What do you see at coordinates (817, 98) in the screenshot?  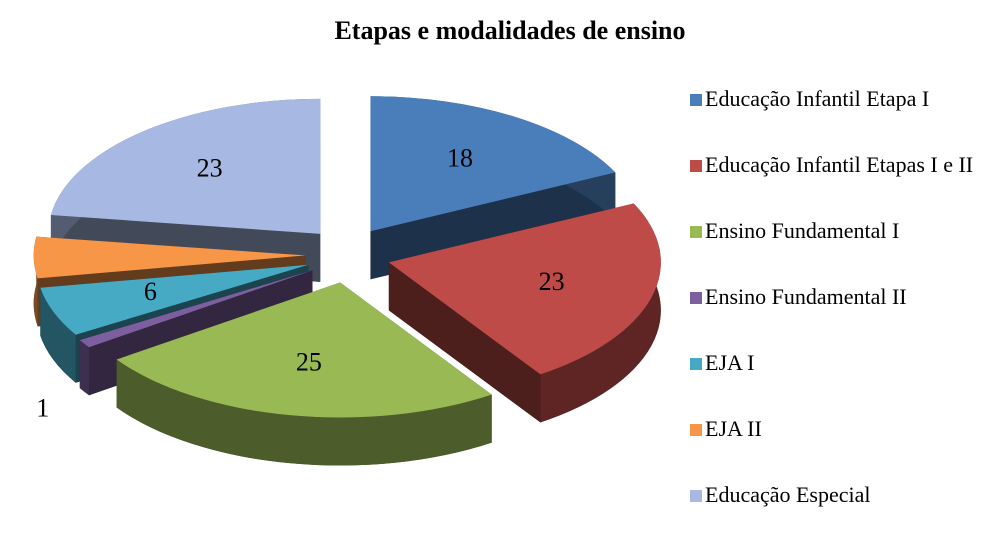 I see `legend-label: Educação Infantil Etapa I` at bounding box center [817, 98].